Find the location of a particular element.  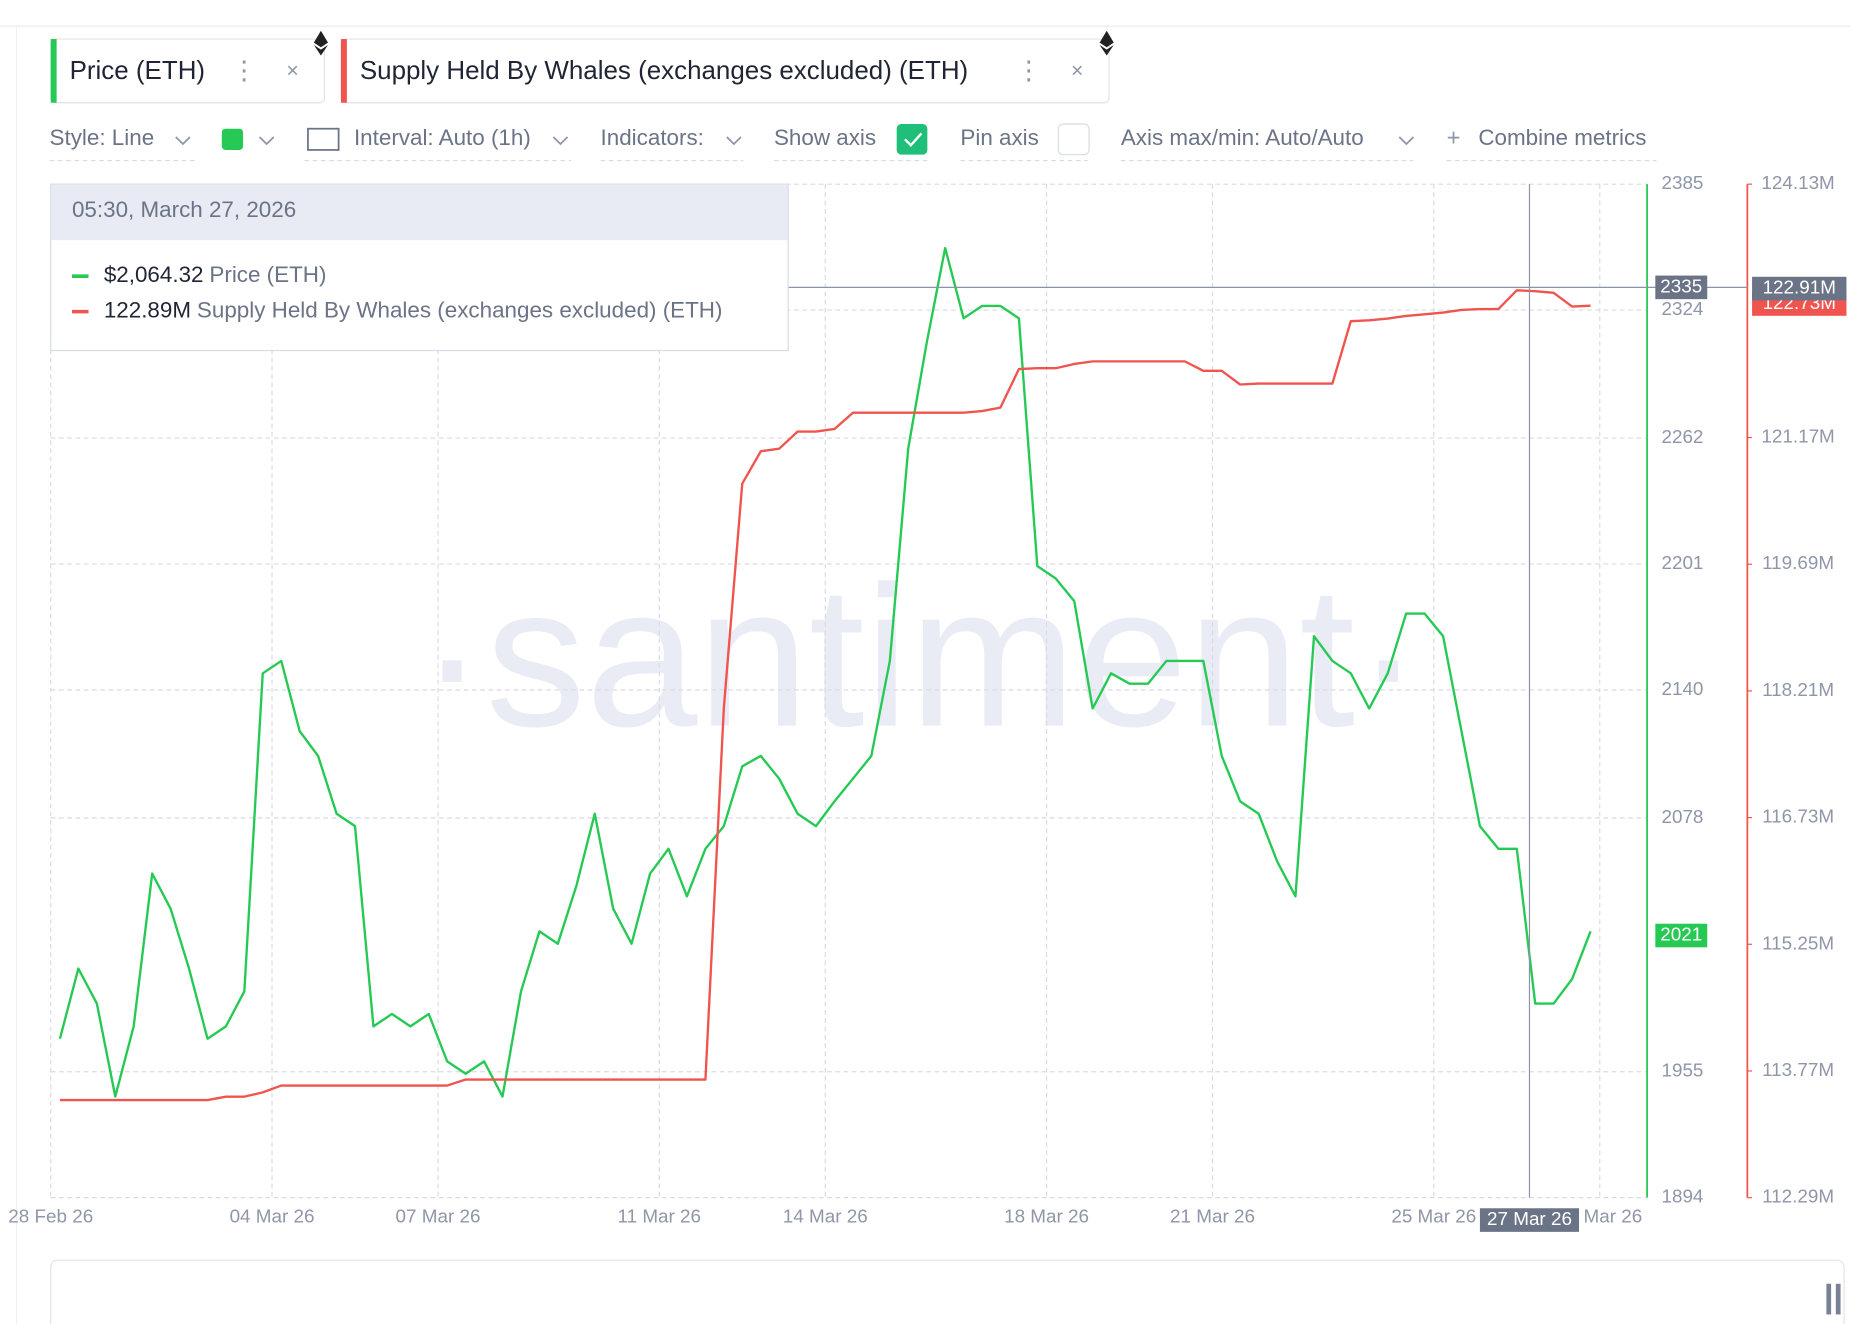

crosshair-x-label-bg is located at coordinates (1529, 1220).